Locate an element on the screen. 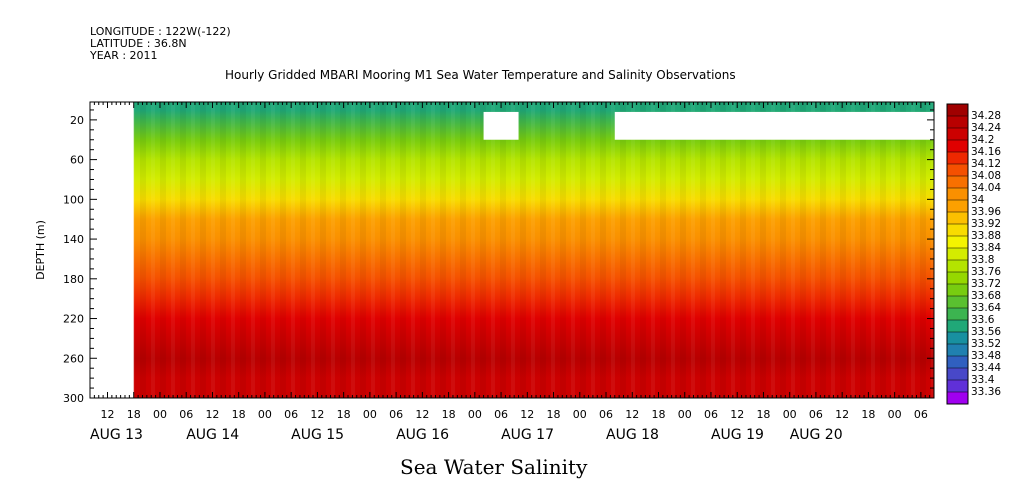 The width and height of the screenshot is (1009, 504). x-date-label: AUG 13 is located at coordinates (116, 435).